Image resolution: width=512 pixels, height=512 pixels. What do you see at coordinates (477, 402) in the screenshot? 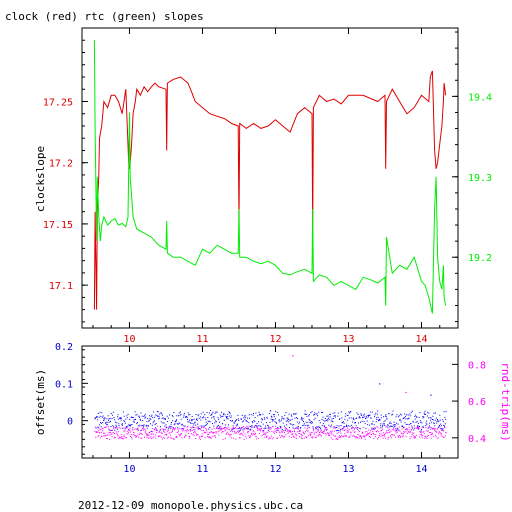
I see `bottom-y2-tick-label: 0.6` at bounding box center [477, 402].